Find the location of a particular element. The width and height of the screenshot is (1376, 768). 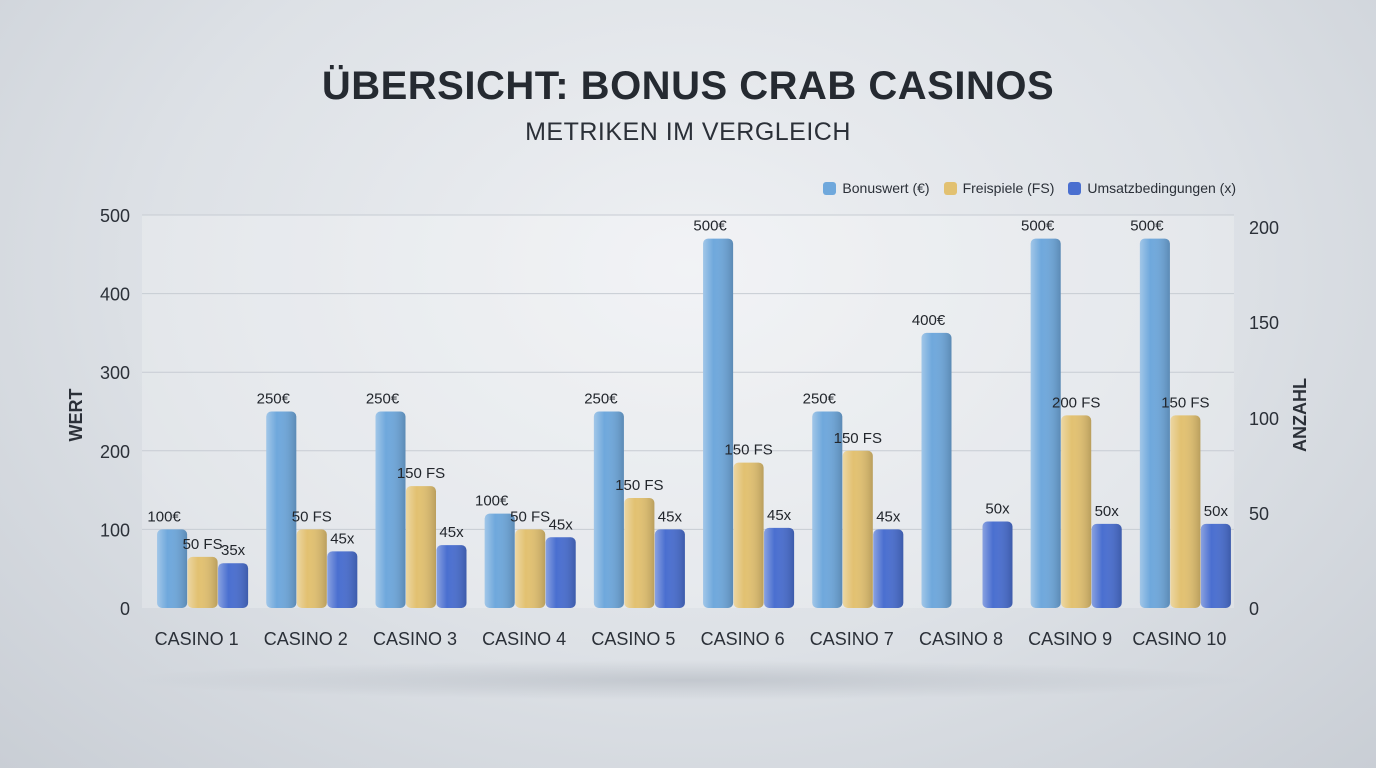

x-tick-label: CASINO 9 is located at coordinates (1070, 639).